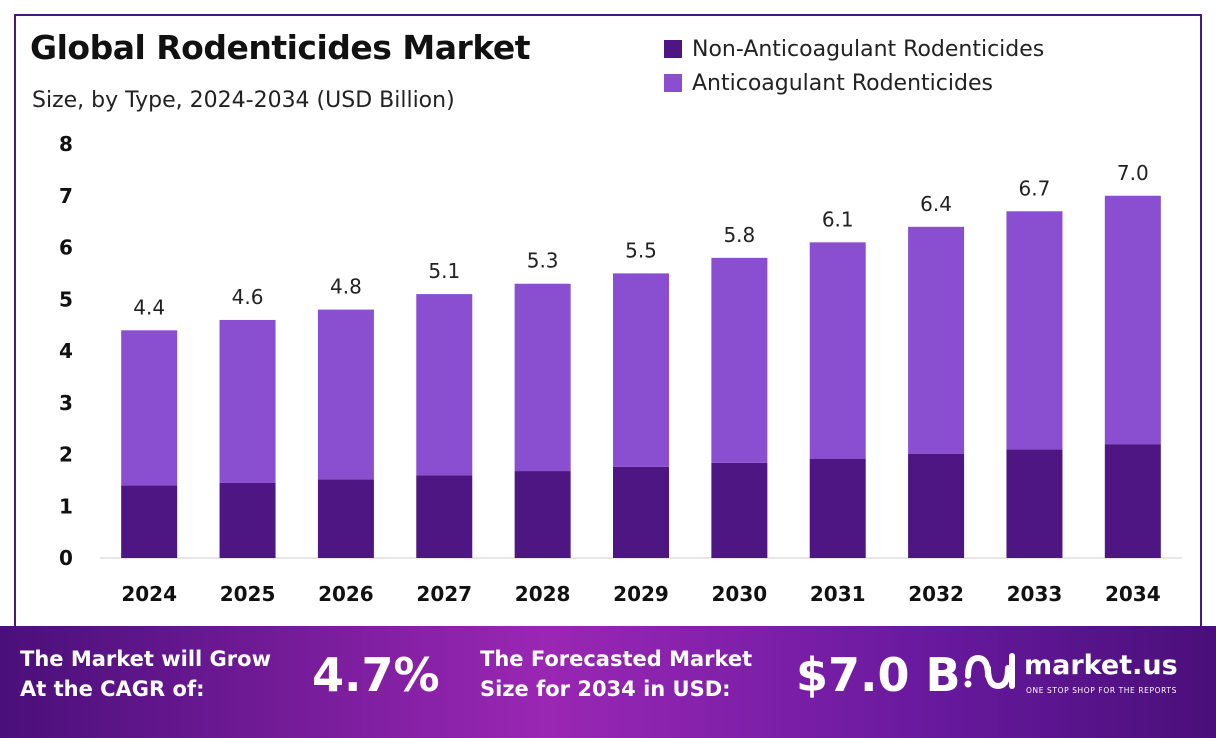 This screenshot has height=738, width=1216. Describe the element at coordinates (838, 594) in the screenshot. I see `x-tick-label: 2031` at that location.